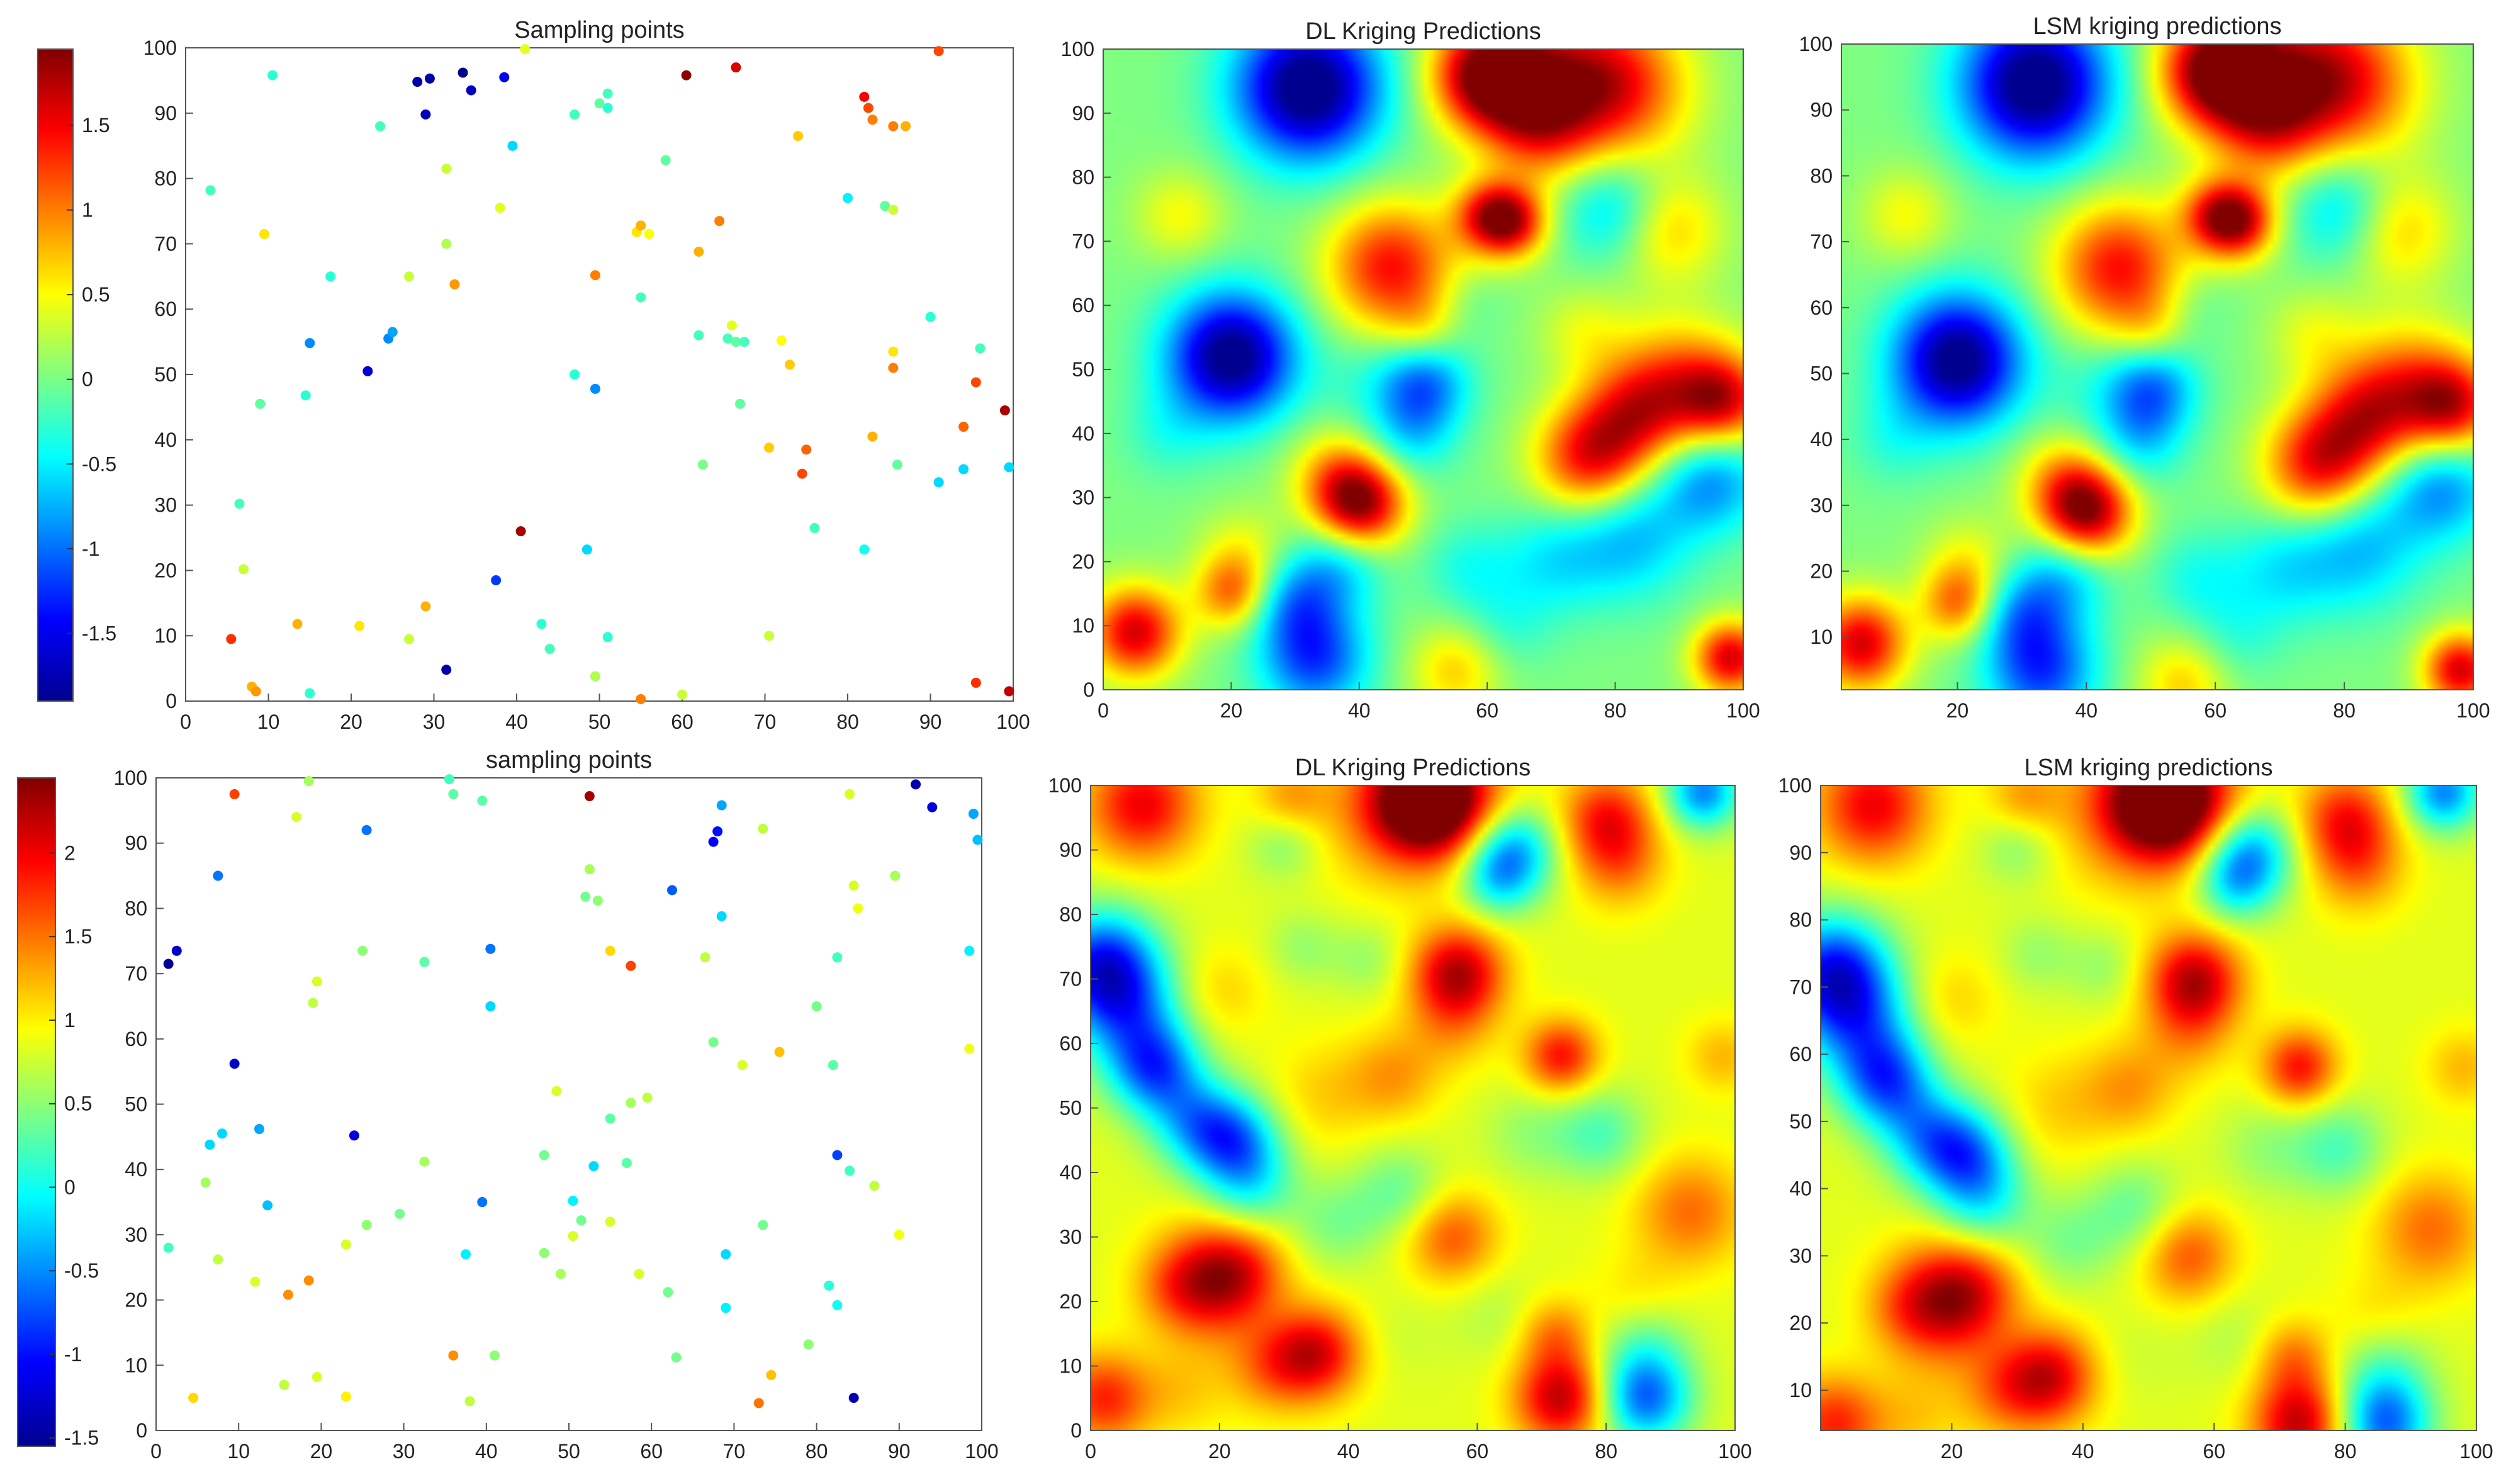 Image resolution: width=2511 pixels, height=1484 pixels. I want to click on x-tick-label: 100, so click(1743, 710).